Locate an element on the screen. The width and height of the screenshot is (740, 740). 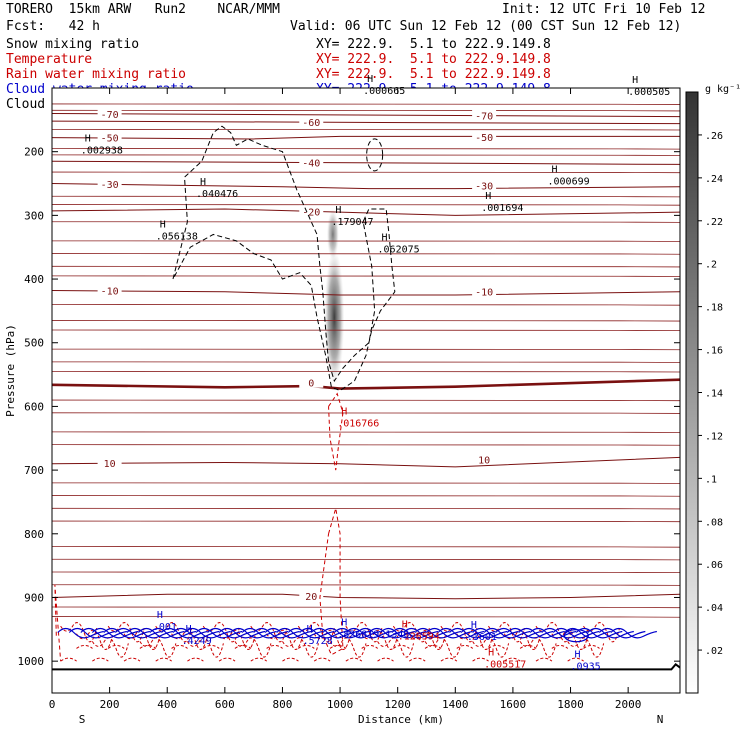
colorbar-tick-label: .18 is located at coordinates (714, 308).